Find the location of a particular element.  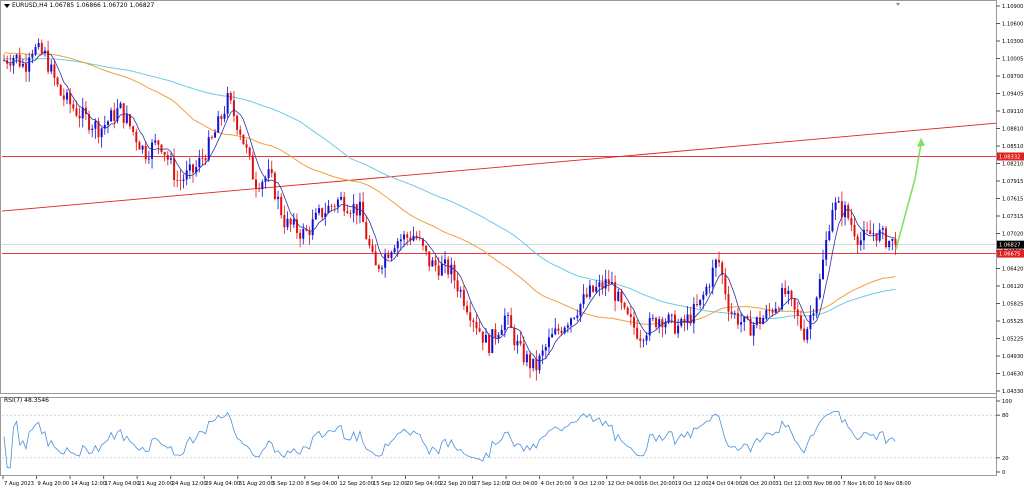

time-tick-label: 16 Oct 20:00 is located at coordinates (658, 484).